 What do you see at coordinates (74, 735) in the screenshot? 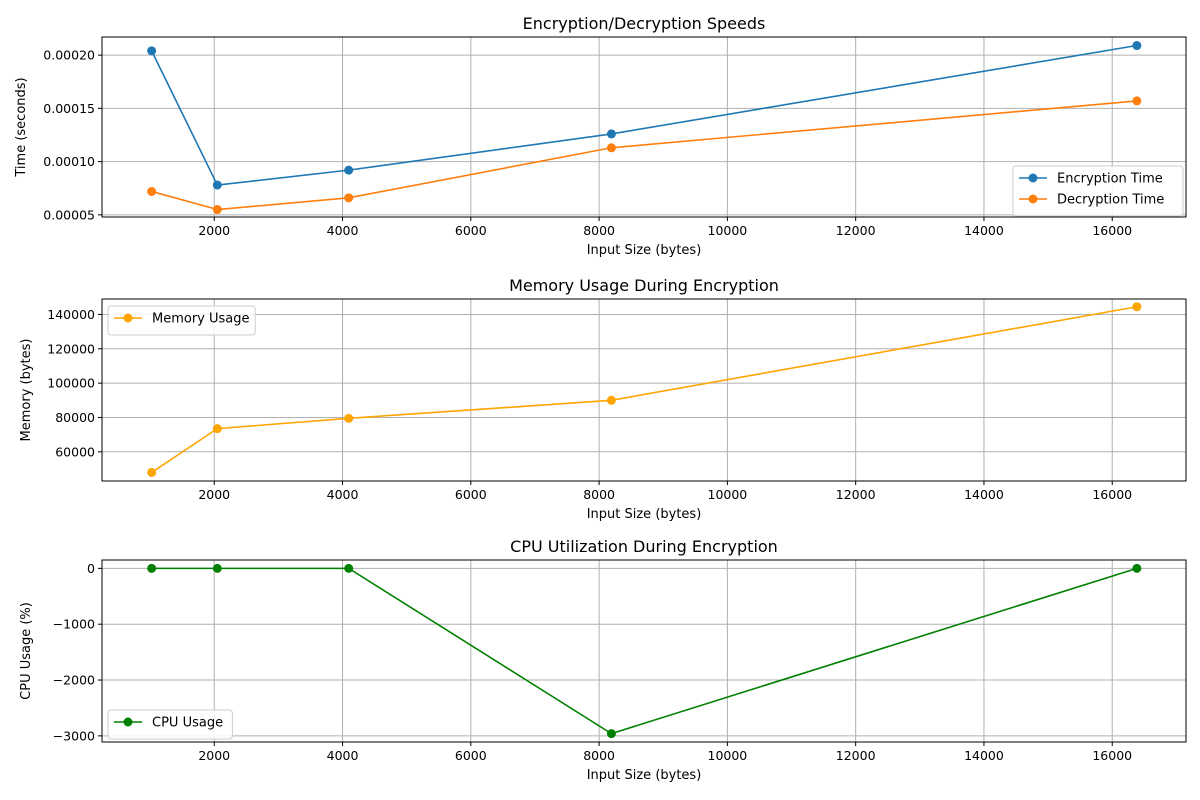
I see `y-tick-label: −3000` at bounding box center [74, 735].